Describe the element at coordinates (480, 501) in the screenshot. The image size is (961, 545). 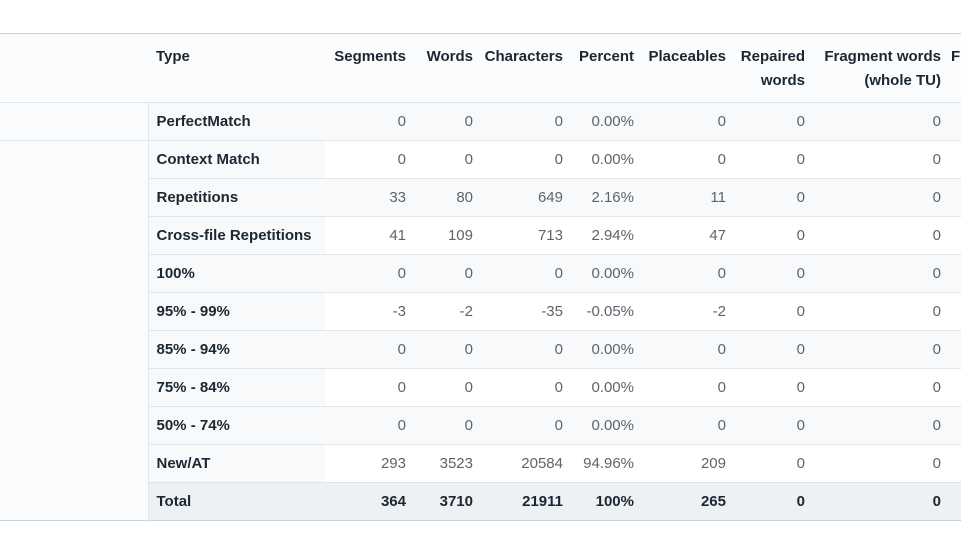
I see `total-row: Total 364 3710 21911 100% 265 0 0` at that location.